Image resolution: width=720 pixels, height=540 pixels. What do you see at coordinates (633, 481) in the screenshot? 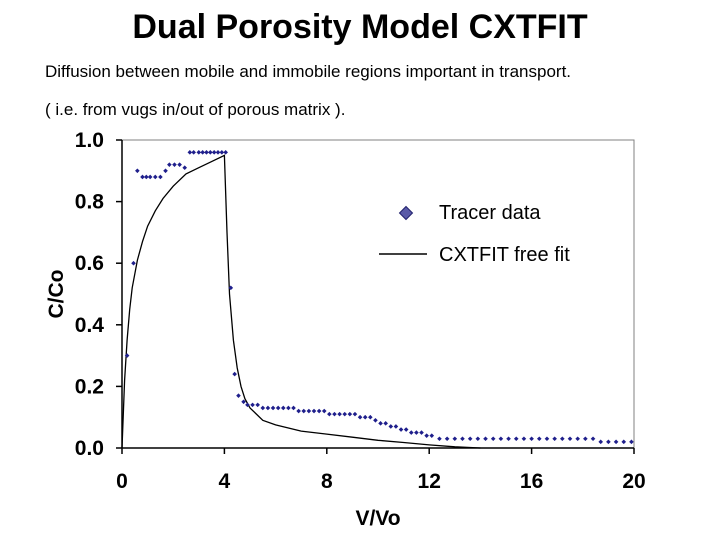
I see `x-tick-label: 20` at bounding box center [633, 481].